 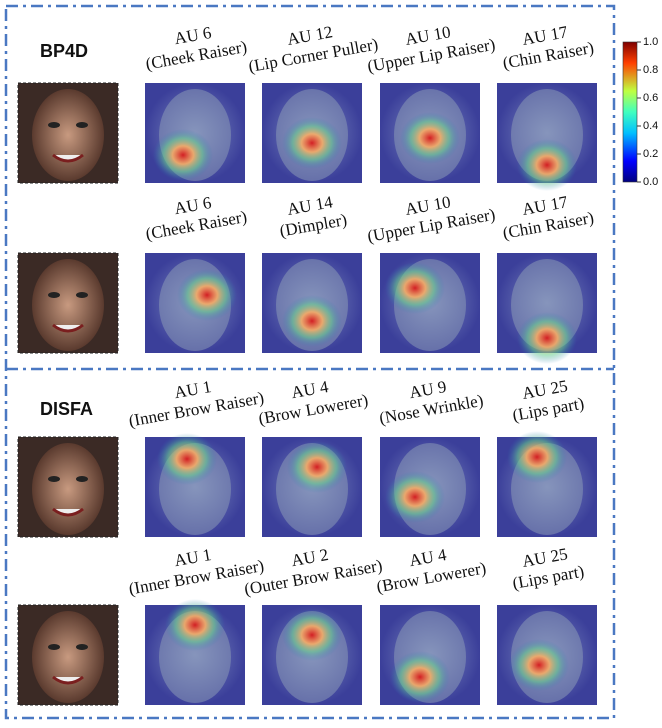 What do you see at coordinates (313, 49) in the screenshot?
I see `au-label: AU 12(Lip Corner Puller)` at bounding box center [313, 49].